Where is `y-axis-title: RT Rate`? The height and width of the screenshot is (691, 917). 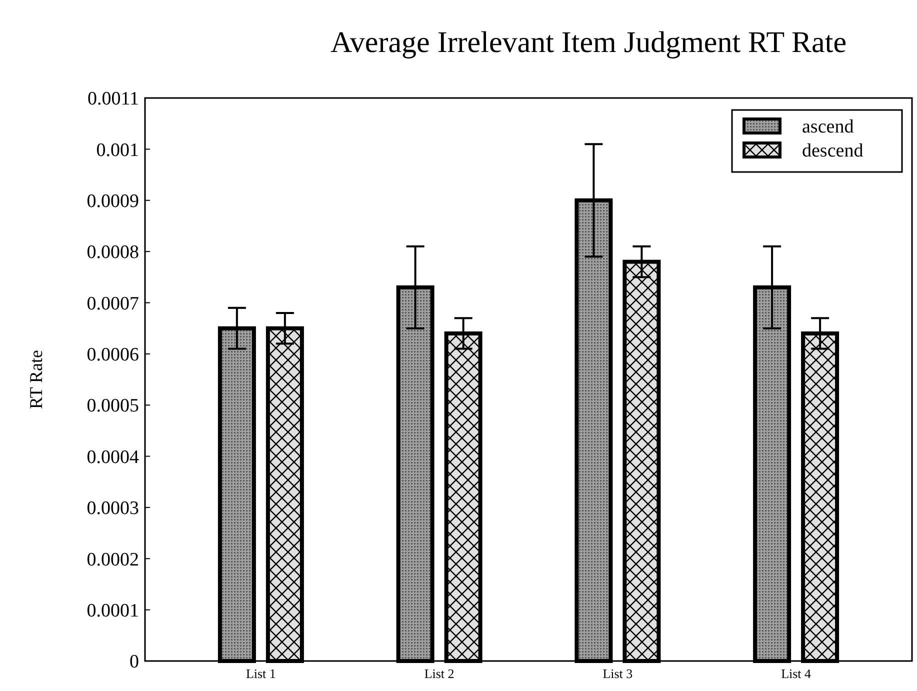
y-axis-title: RT Rate is located at coordinates (36, 380).